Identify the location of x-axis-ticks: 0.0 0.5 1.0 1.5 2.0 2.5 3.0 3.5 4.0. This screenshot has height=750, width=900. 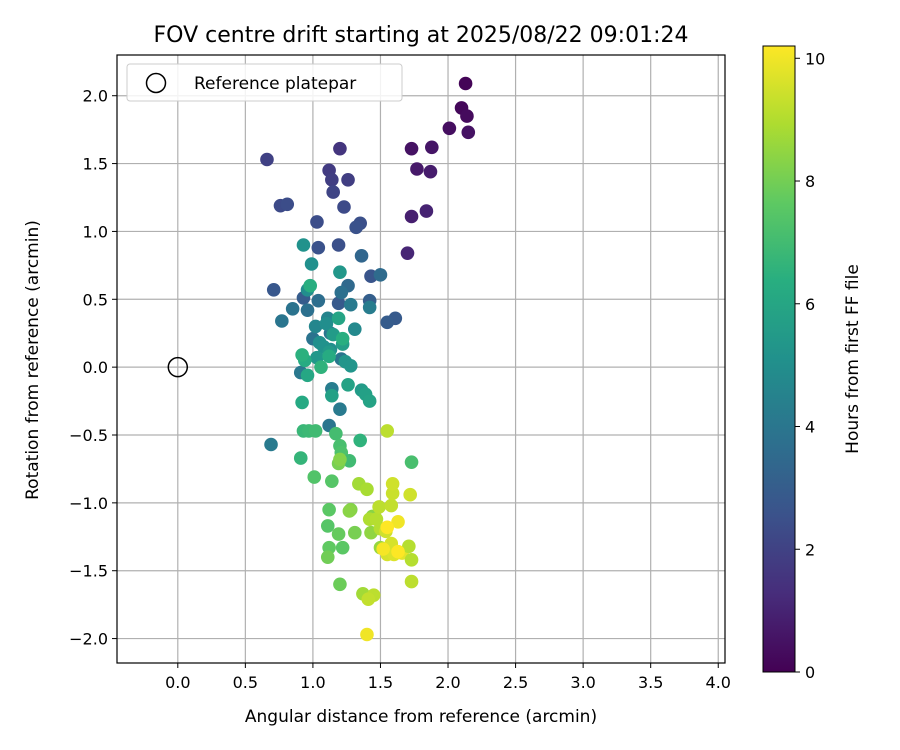
(448, 677).